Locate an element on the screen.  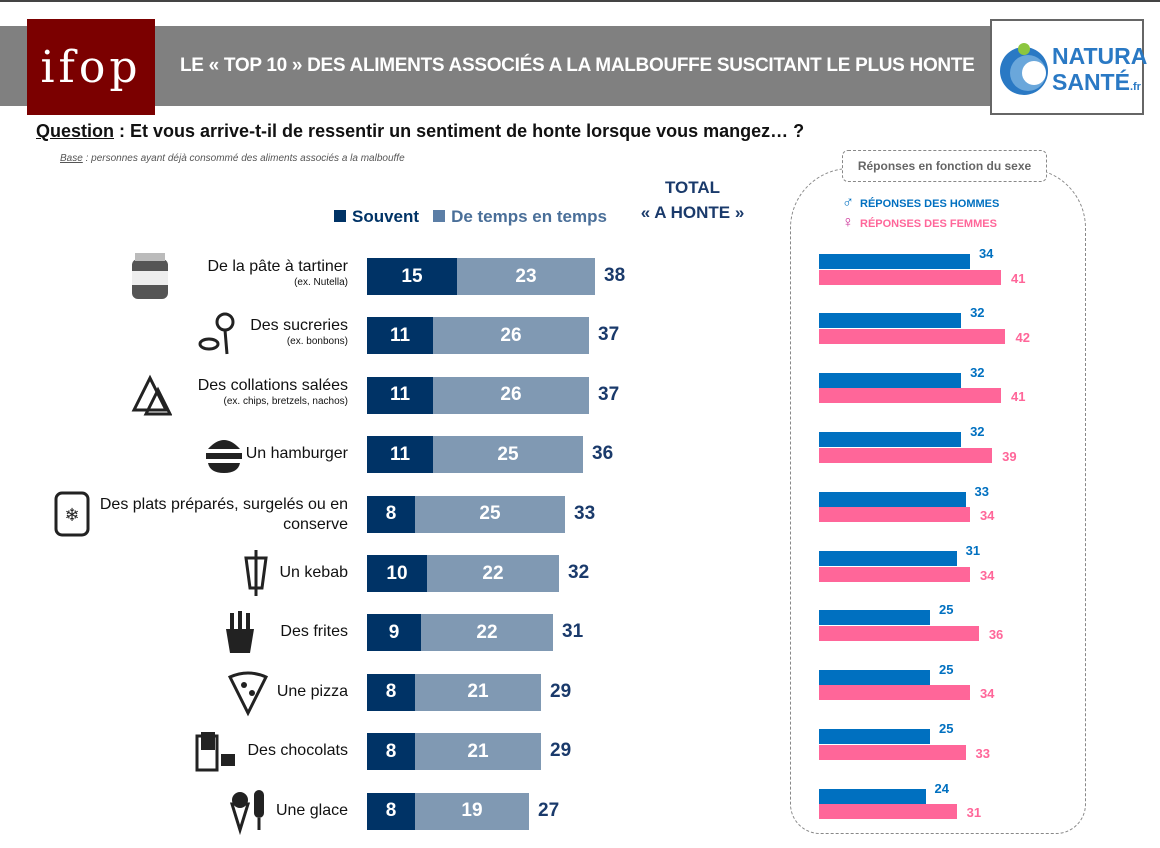
bar-souvent: 10 is located at coordinates (397, 573).